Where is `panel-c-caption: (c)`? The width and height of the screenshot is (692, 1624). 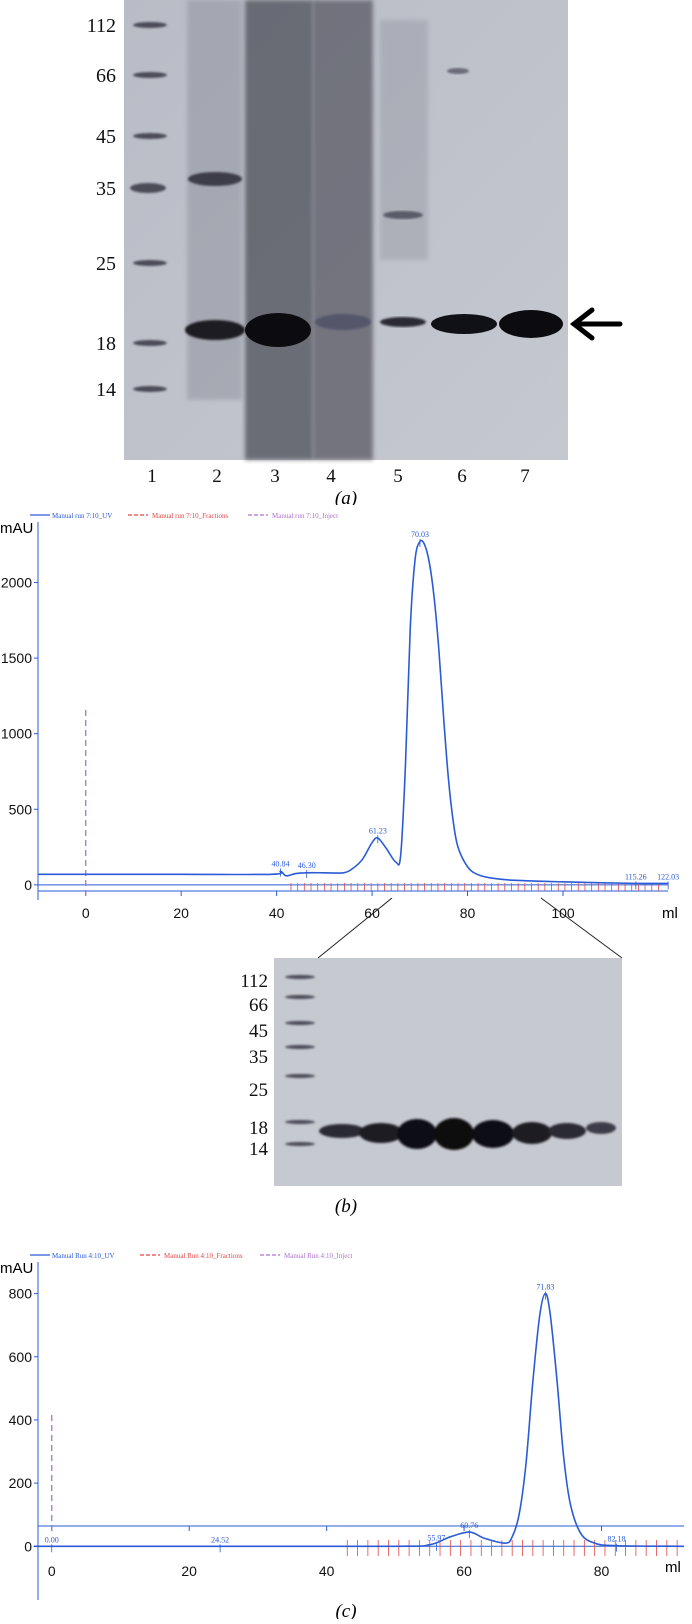
panel-c-caption: (c) is located at coordinates (345, 1610).